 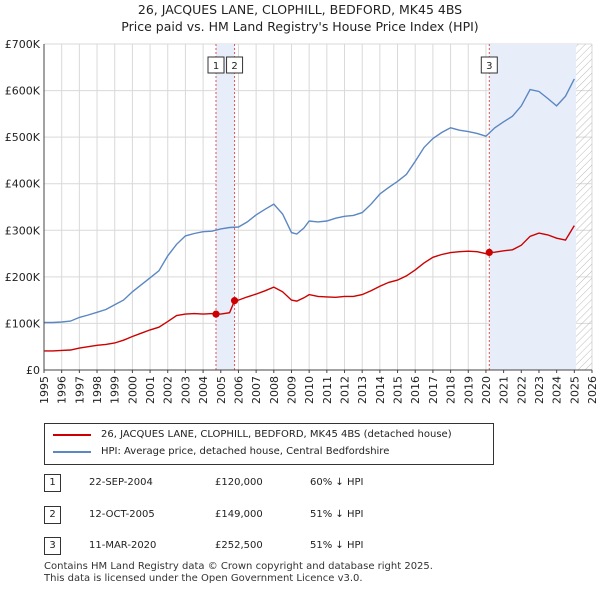 I want to click on x-tick-label: 2014, so click(x=380, y=390).